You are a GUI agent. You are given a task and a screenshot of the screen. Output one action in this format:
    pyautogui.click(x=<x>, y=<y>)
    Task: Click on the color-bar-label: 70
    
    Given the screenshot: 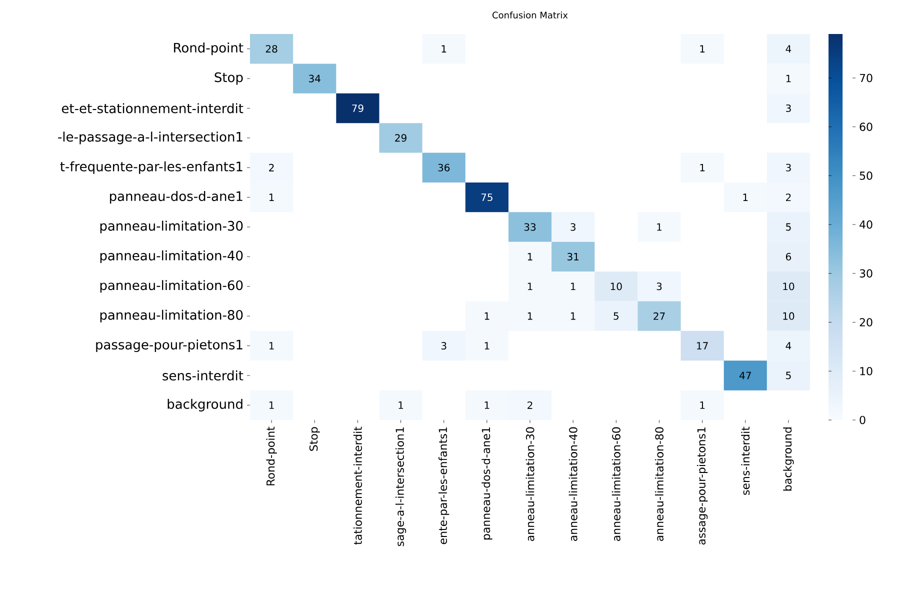 What is the action you would take?
    pyautogui.click(x=866, y=78)
    